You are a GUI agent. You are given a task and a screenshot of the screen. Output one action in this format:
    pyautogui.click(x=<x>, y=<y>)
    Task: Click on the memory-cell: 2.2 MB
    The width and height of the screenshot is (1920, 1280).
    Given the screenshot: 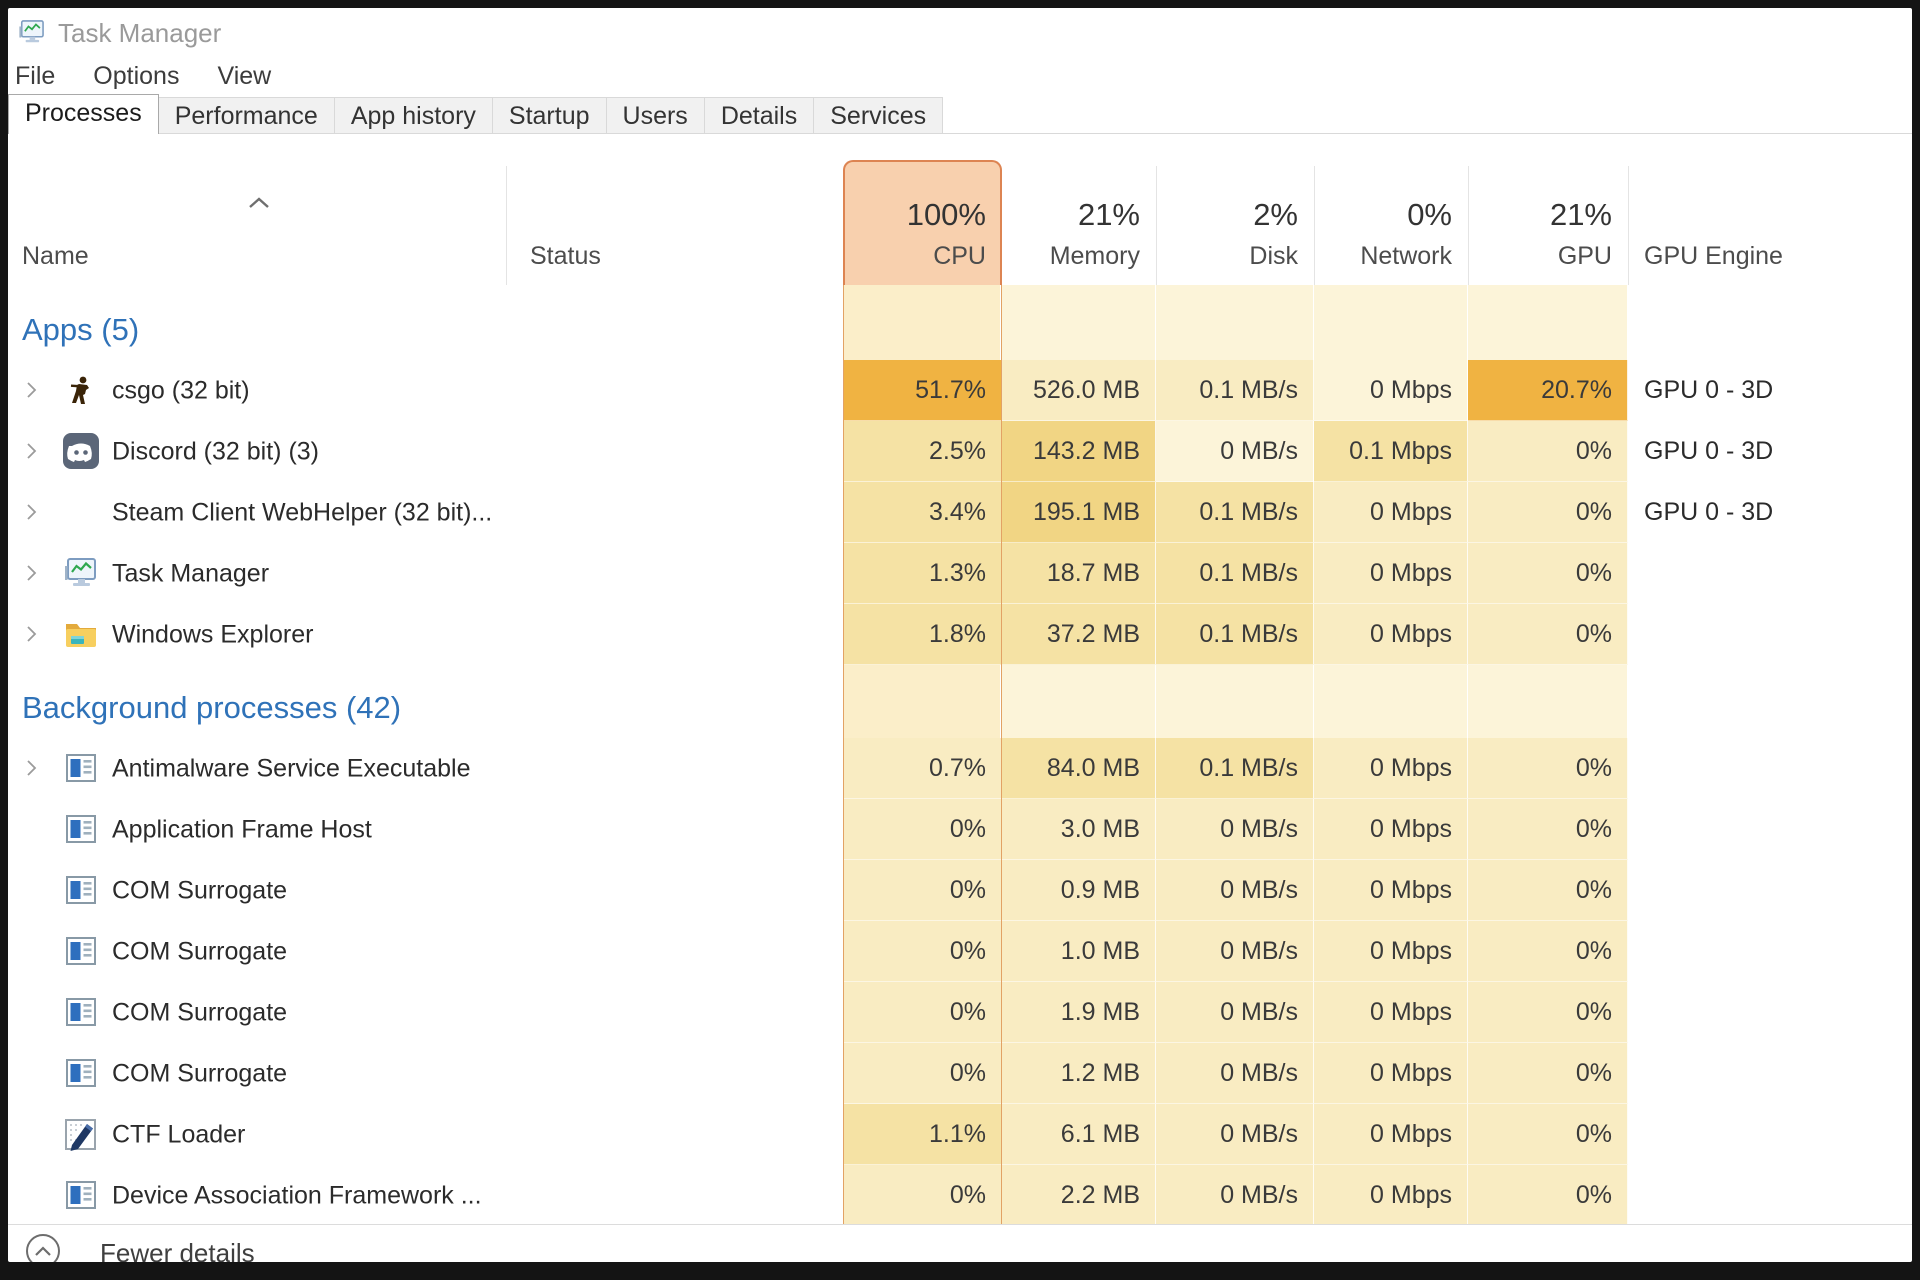 What is the action you would take?
    pyautogui.click(x=1079, y=1194)
    